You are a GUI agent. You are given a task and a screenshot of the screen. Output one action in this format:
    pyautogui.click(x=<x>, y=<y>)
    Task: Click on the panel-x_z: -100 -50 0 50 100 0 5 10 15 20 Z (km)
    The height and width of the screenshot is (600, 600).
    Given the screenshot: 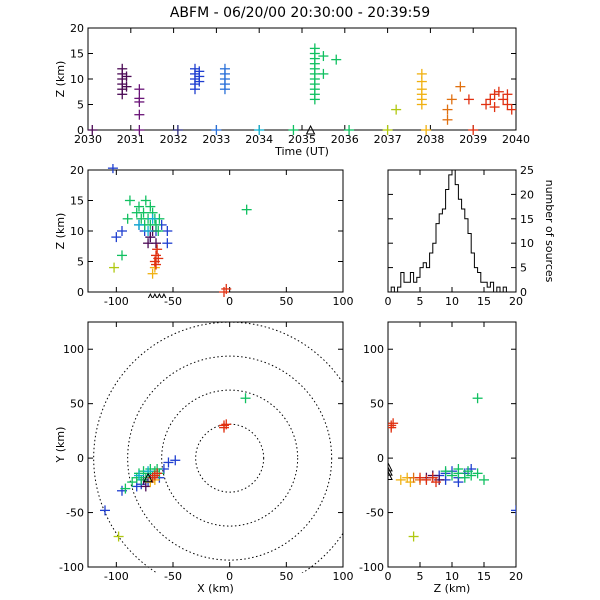 What is the action you would take?
    pyautogui.click(x=204, y=236)
    